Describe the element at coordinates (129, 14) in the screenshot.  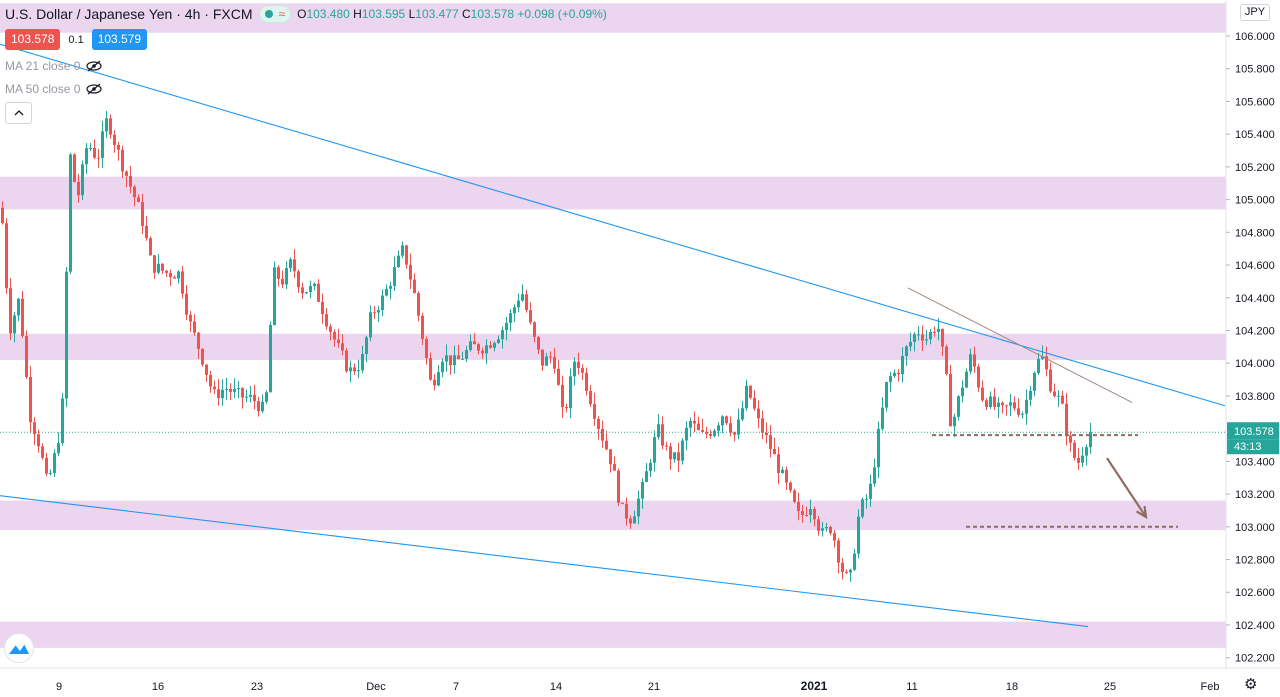
I see `symbol-title: U.S. Dollar / Japanese Yen · 4h · FXCM` at that location.